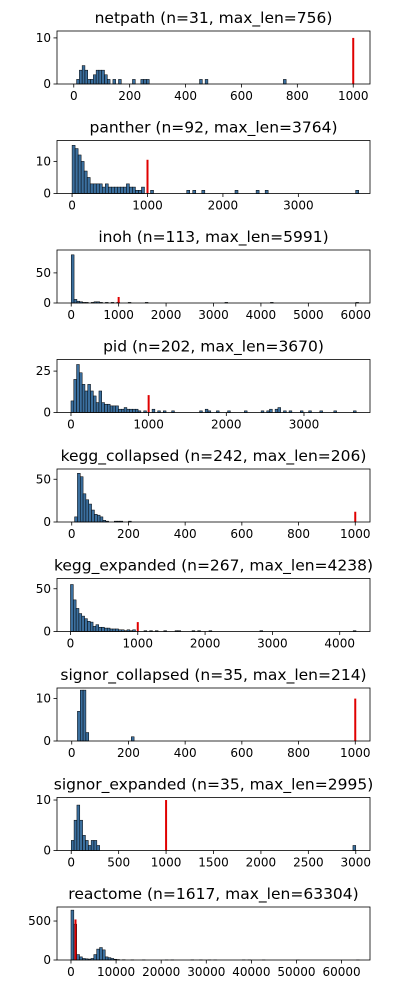  Describe the element at coordinates (308, 315) in the screenshot. I see `x-tick-label: 5000` at that location.